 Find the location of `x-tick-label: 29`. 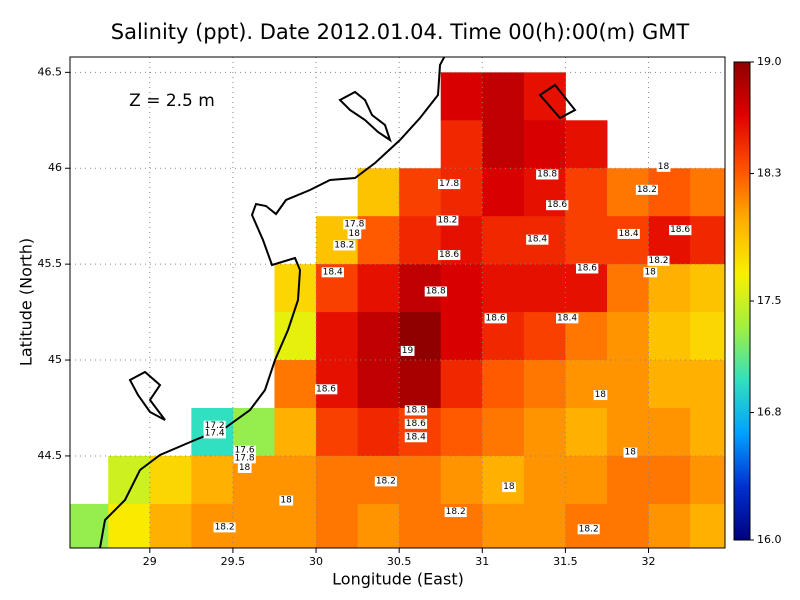

x-tick-label: 29 is located at coordinates (150, 561).